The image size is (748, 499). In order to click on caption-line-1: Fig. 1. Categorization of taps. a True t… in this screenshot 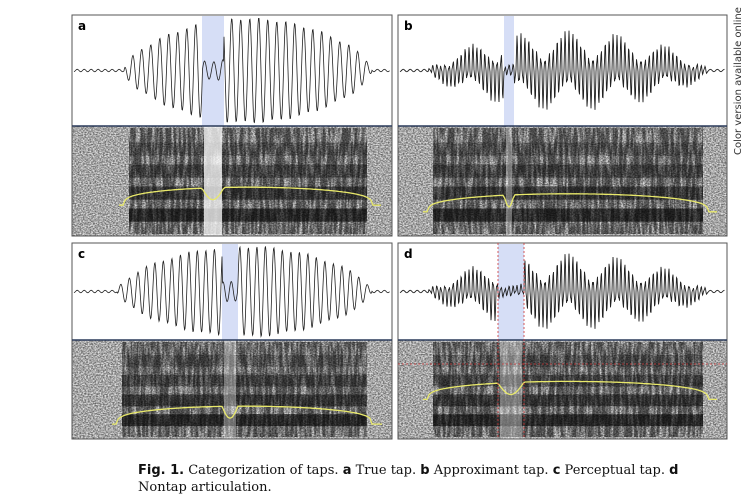, I will do `click(408, 470)`.